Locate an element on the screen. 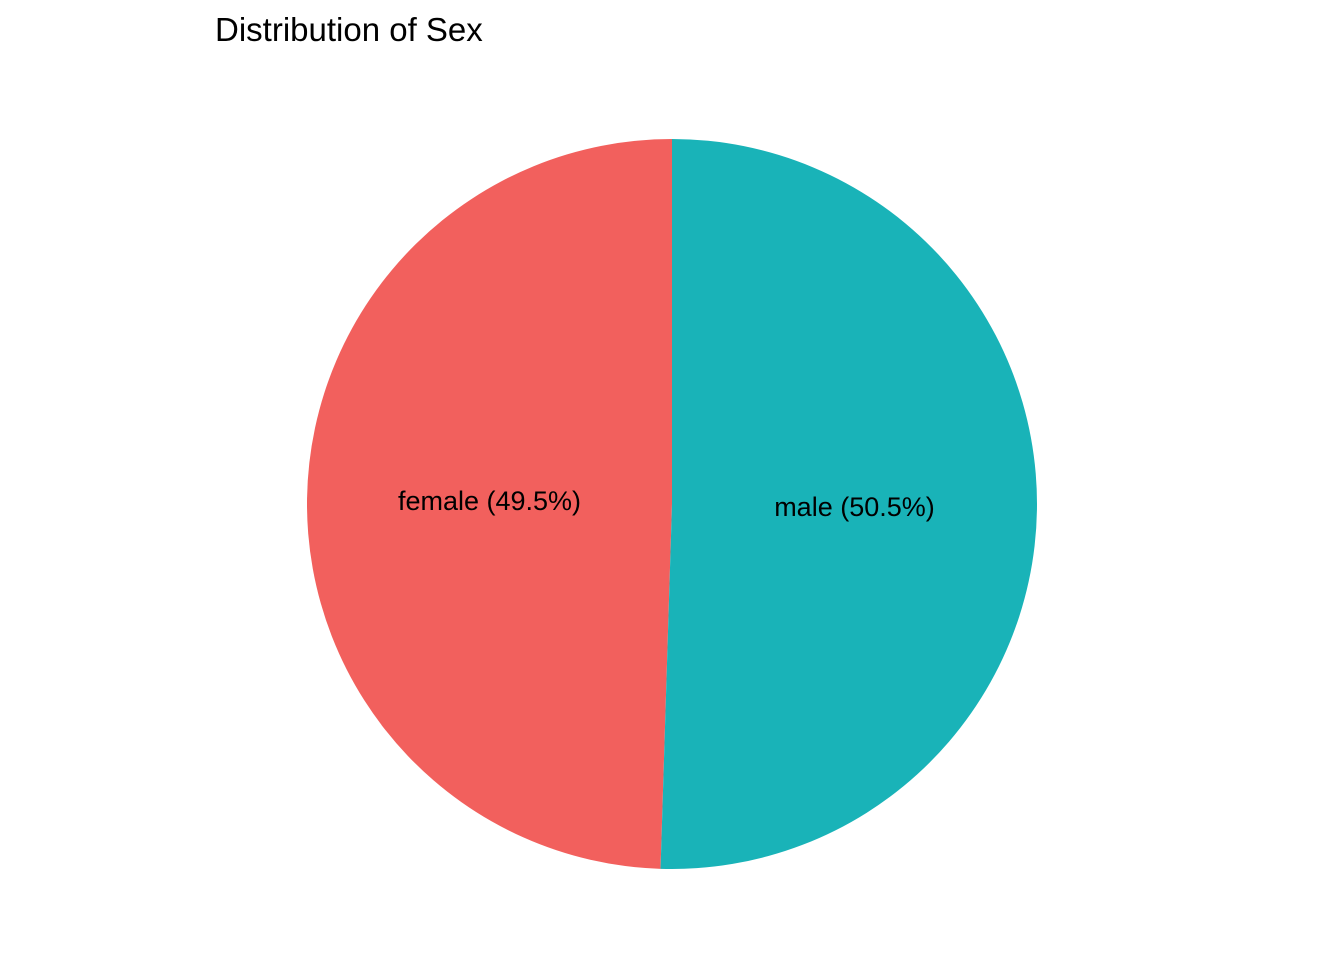  slice-label-female: female (49.5%) is located at coordinates (489, 501).